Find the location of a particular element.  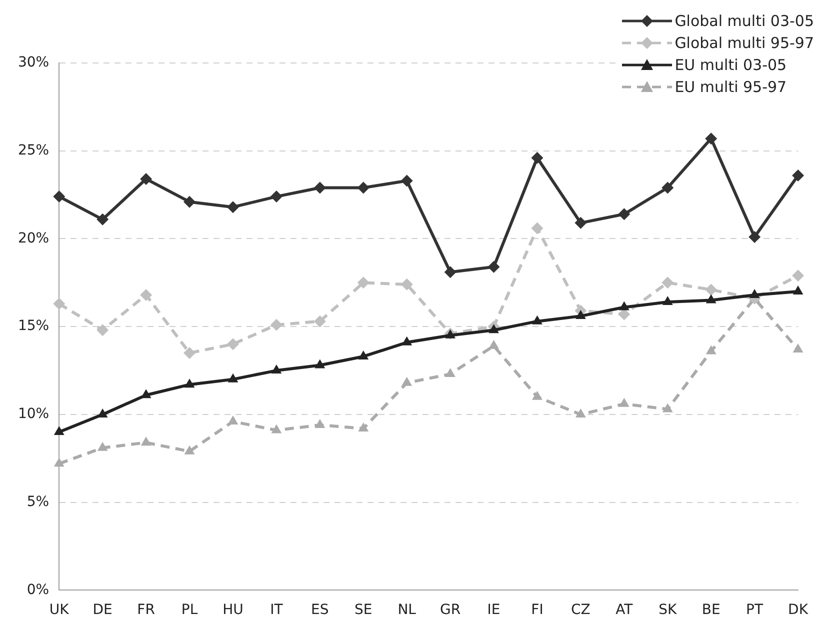

y-tick-label: 30% is located at coordinates (34, 62).